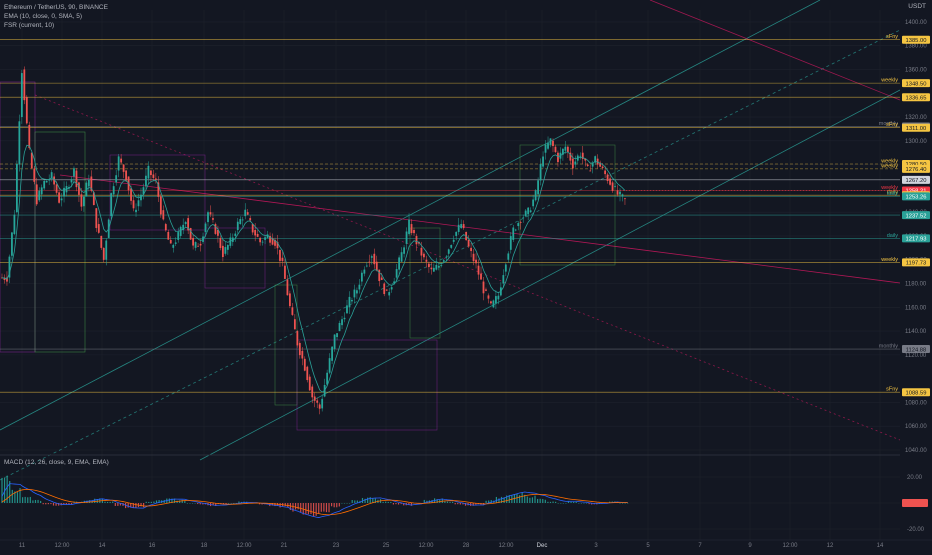 Image resolution: width=932 pixels, height=555 pixels. I want to click on price-label-box: 1088.59, so click(916, 392).